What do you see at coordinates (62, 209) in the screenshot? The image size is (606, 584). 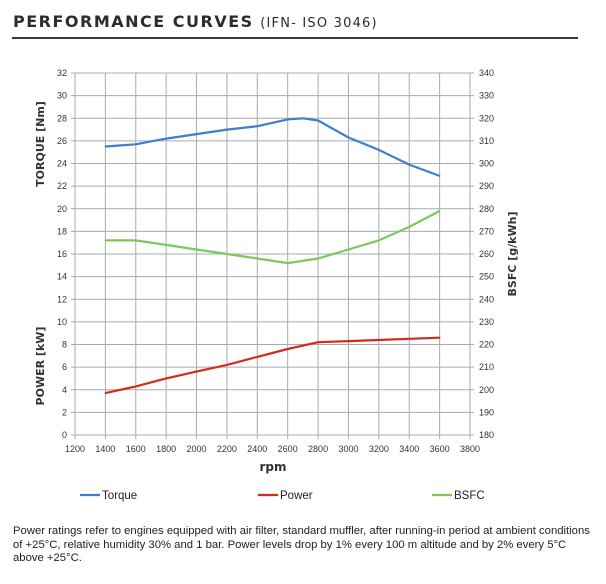 I see `y-left-tick-label: 20` at bounding box center [62, 209].